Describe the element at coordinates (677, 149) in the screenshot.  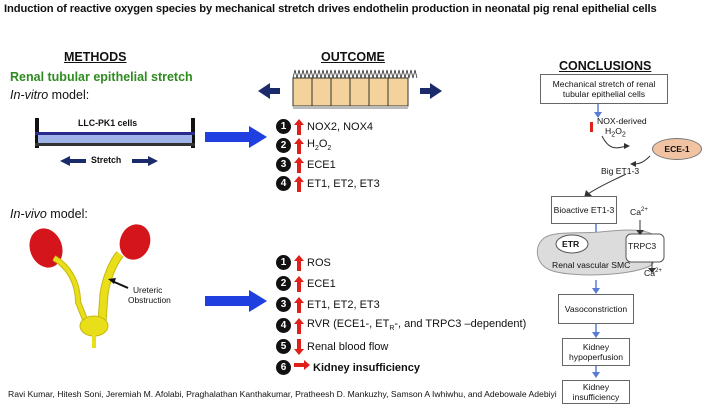
I see `ece1-enzyme: ECE-1` at that location.